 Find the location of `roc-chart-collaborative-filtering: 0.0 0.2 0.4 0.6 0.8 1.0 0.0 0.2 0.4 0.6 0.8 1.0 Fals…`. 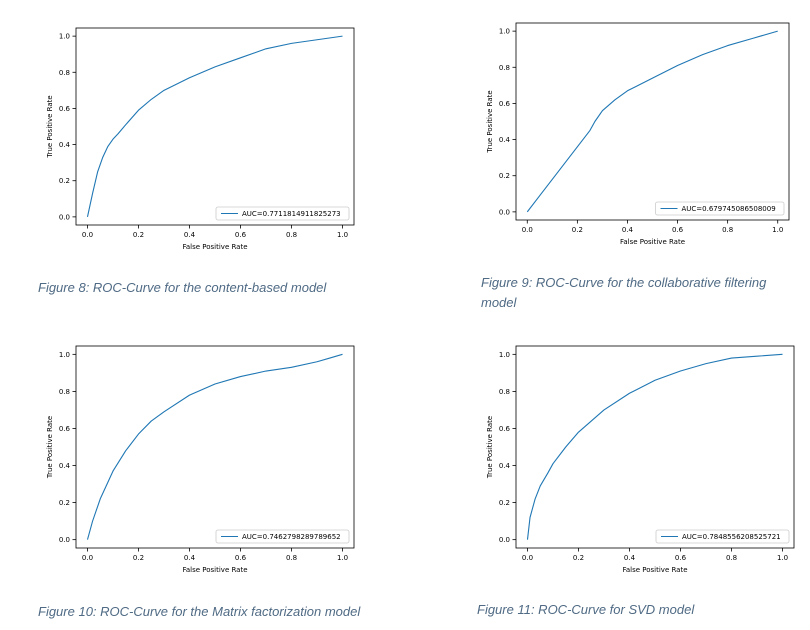

roc-chart-collaborative-filtering: 0.0 0.2 0.4 0.6 0.8 1.0 0.0 0.2 0.4 0.6 0.8 1.0 Fals… is located at coordinates (637, 134).